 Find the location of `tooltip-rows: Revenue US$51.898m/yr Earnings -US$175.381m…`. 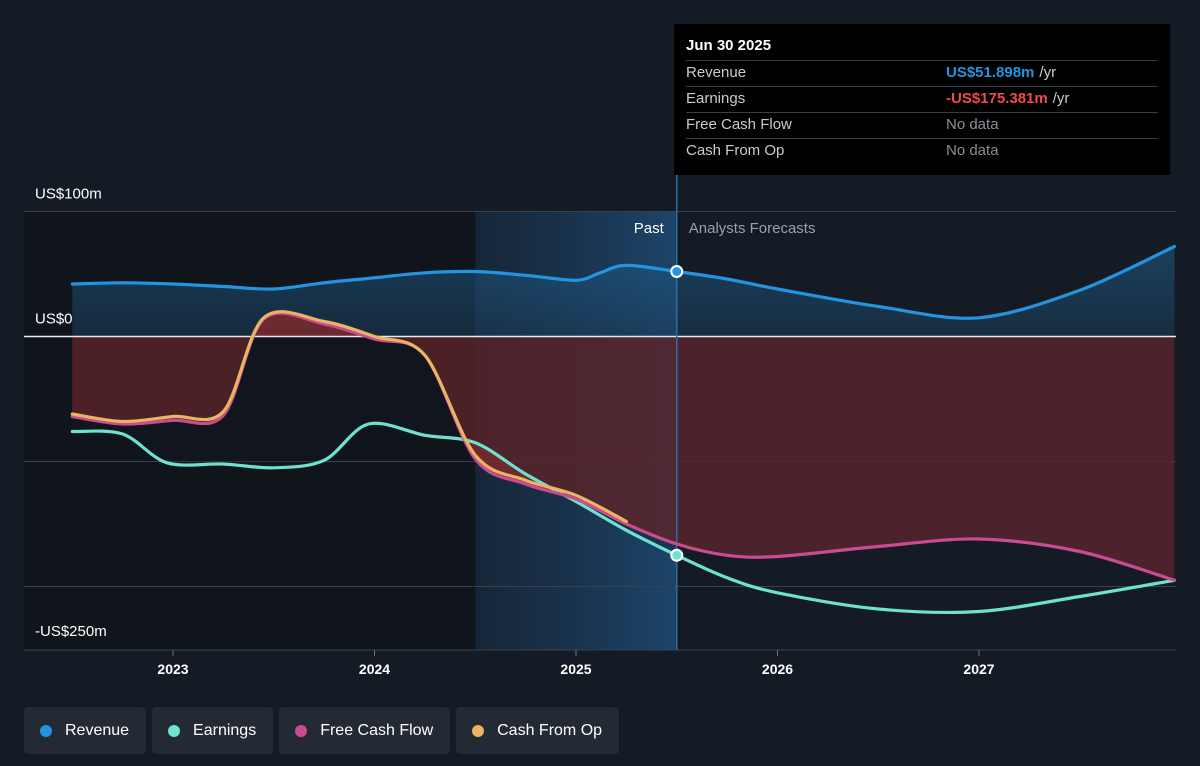

tooltip-rows: Revenue US$51.898m/yr Earnings -US$175.381m… is located at coordinates (922, 112).